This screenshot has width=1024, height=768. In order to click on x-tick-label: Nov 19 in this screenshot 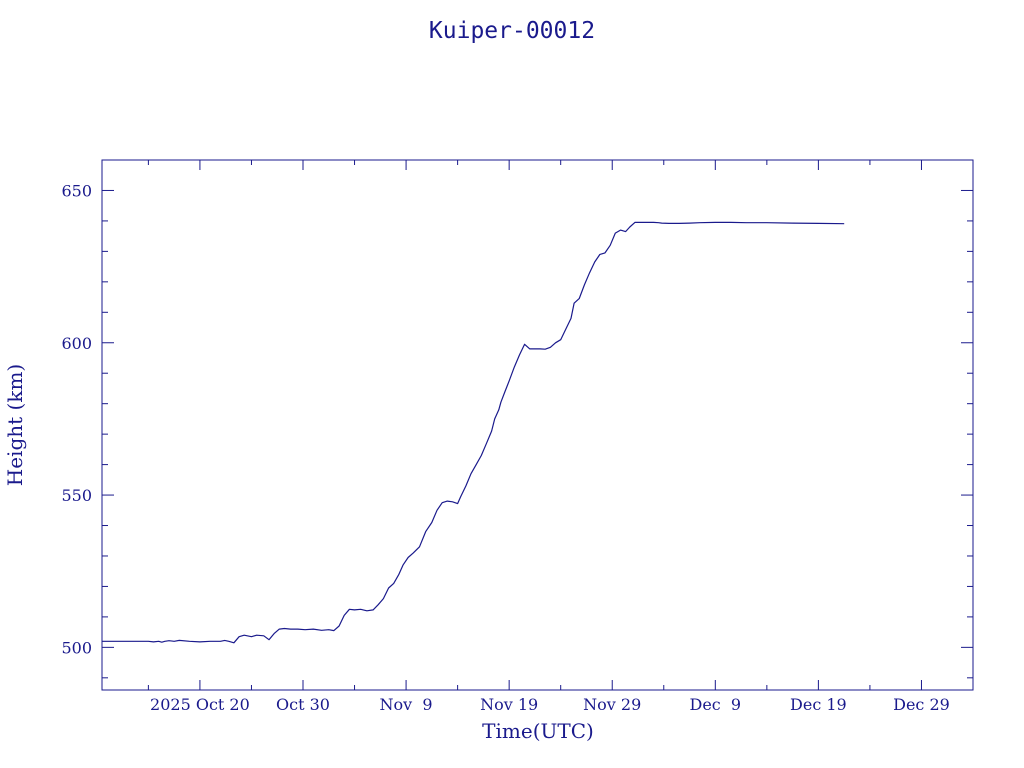, I will do `click(509, 704)`.